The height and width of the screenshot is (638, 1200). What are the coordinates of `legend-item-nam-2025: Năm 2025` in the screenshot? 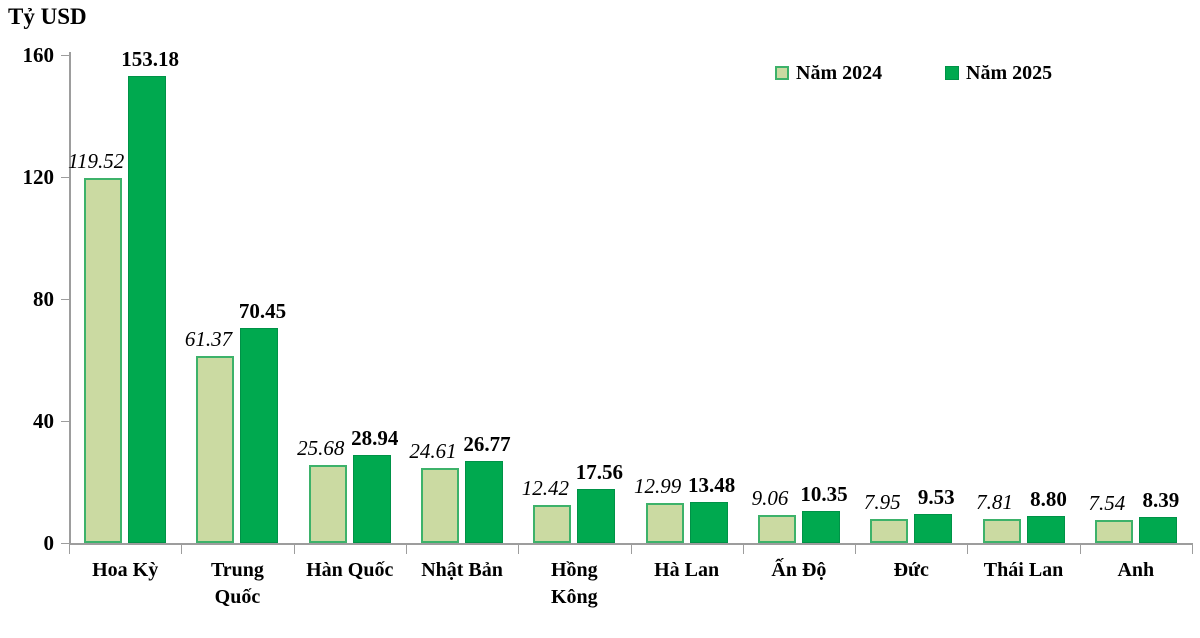 It's located at (999, 72).